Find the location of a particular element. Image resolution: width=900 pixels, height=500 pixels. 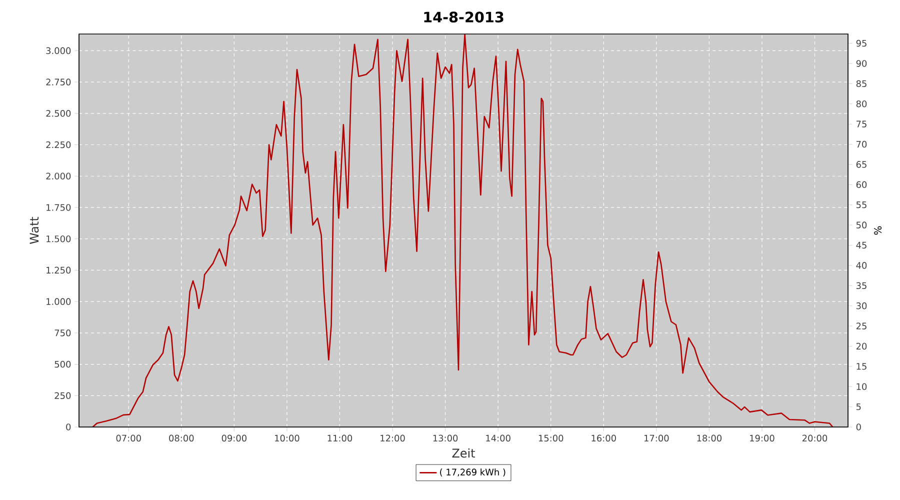

y2-tick-label: 5 is located at coordinates (858, 406).